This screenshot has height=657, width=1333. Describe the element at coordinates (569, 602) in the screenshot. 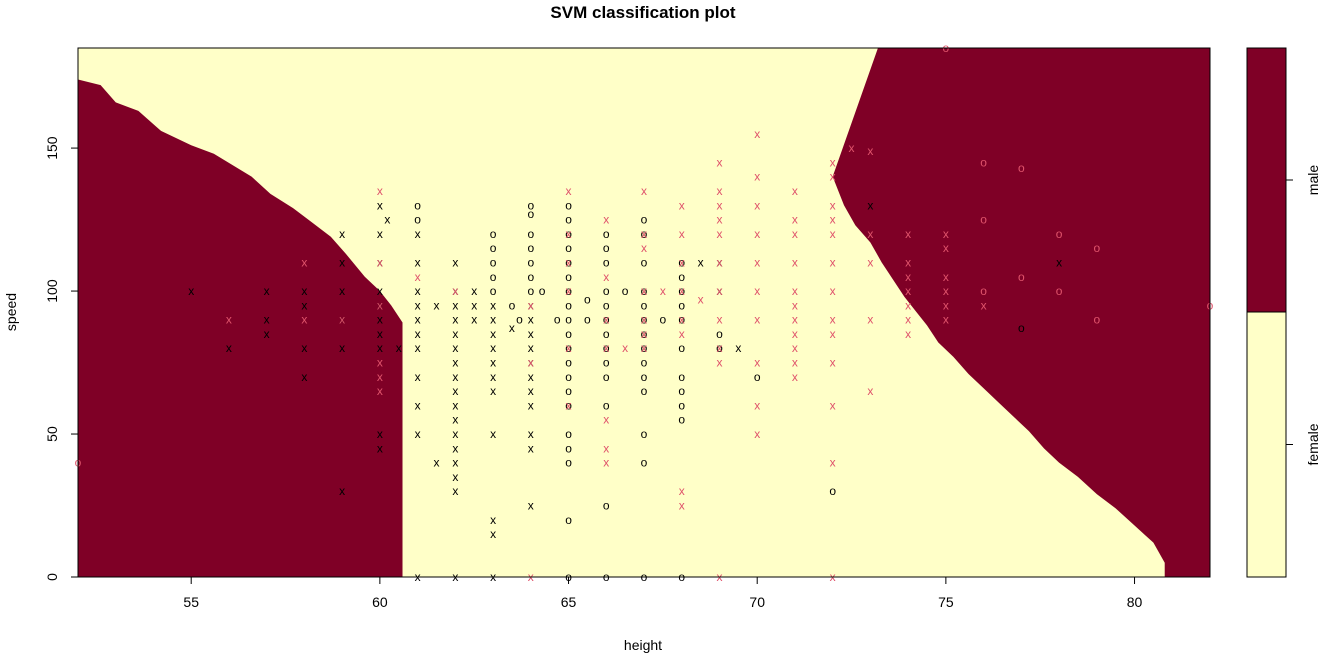

I see `x-tick-label: 65` at that location.